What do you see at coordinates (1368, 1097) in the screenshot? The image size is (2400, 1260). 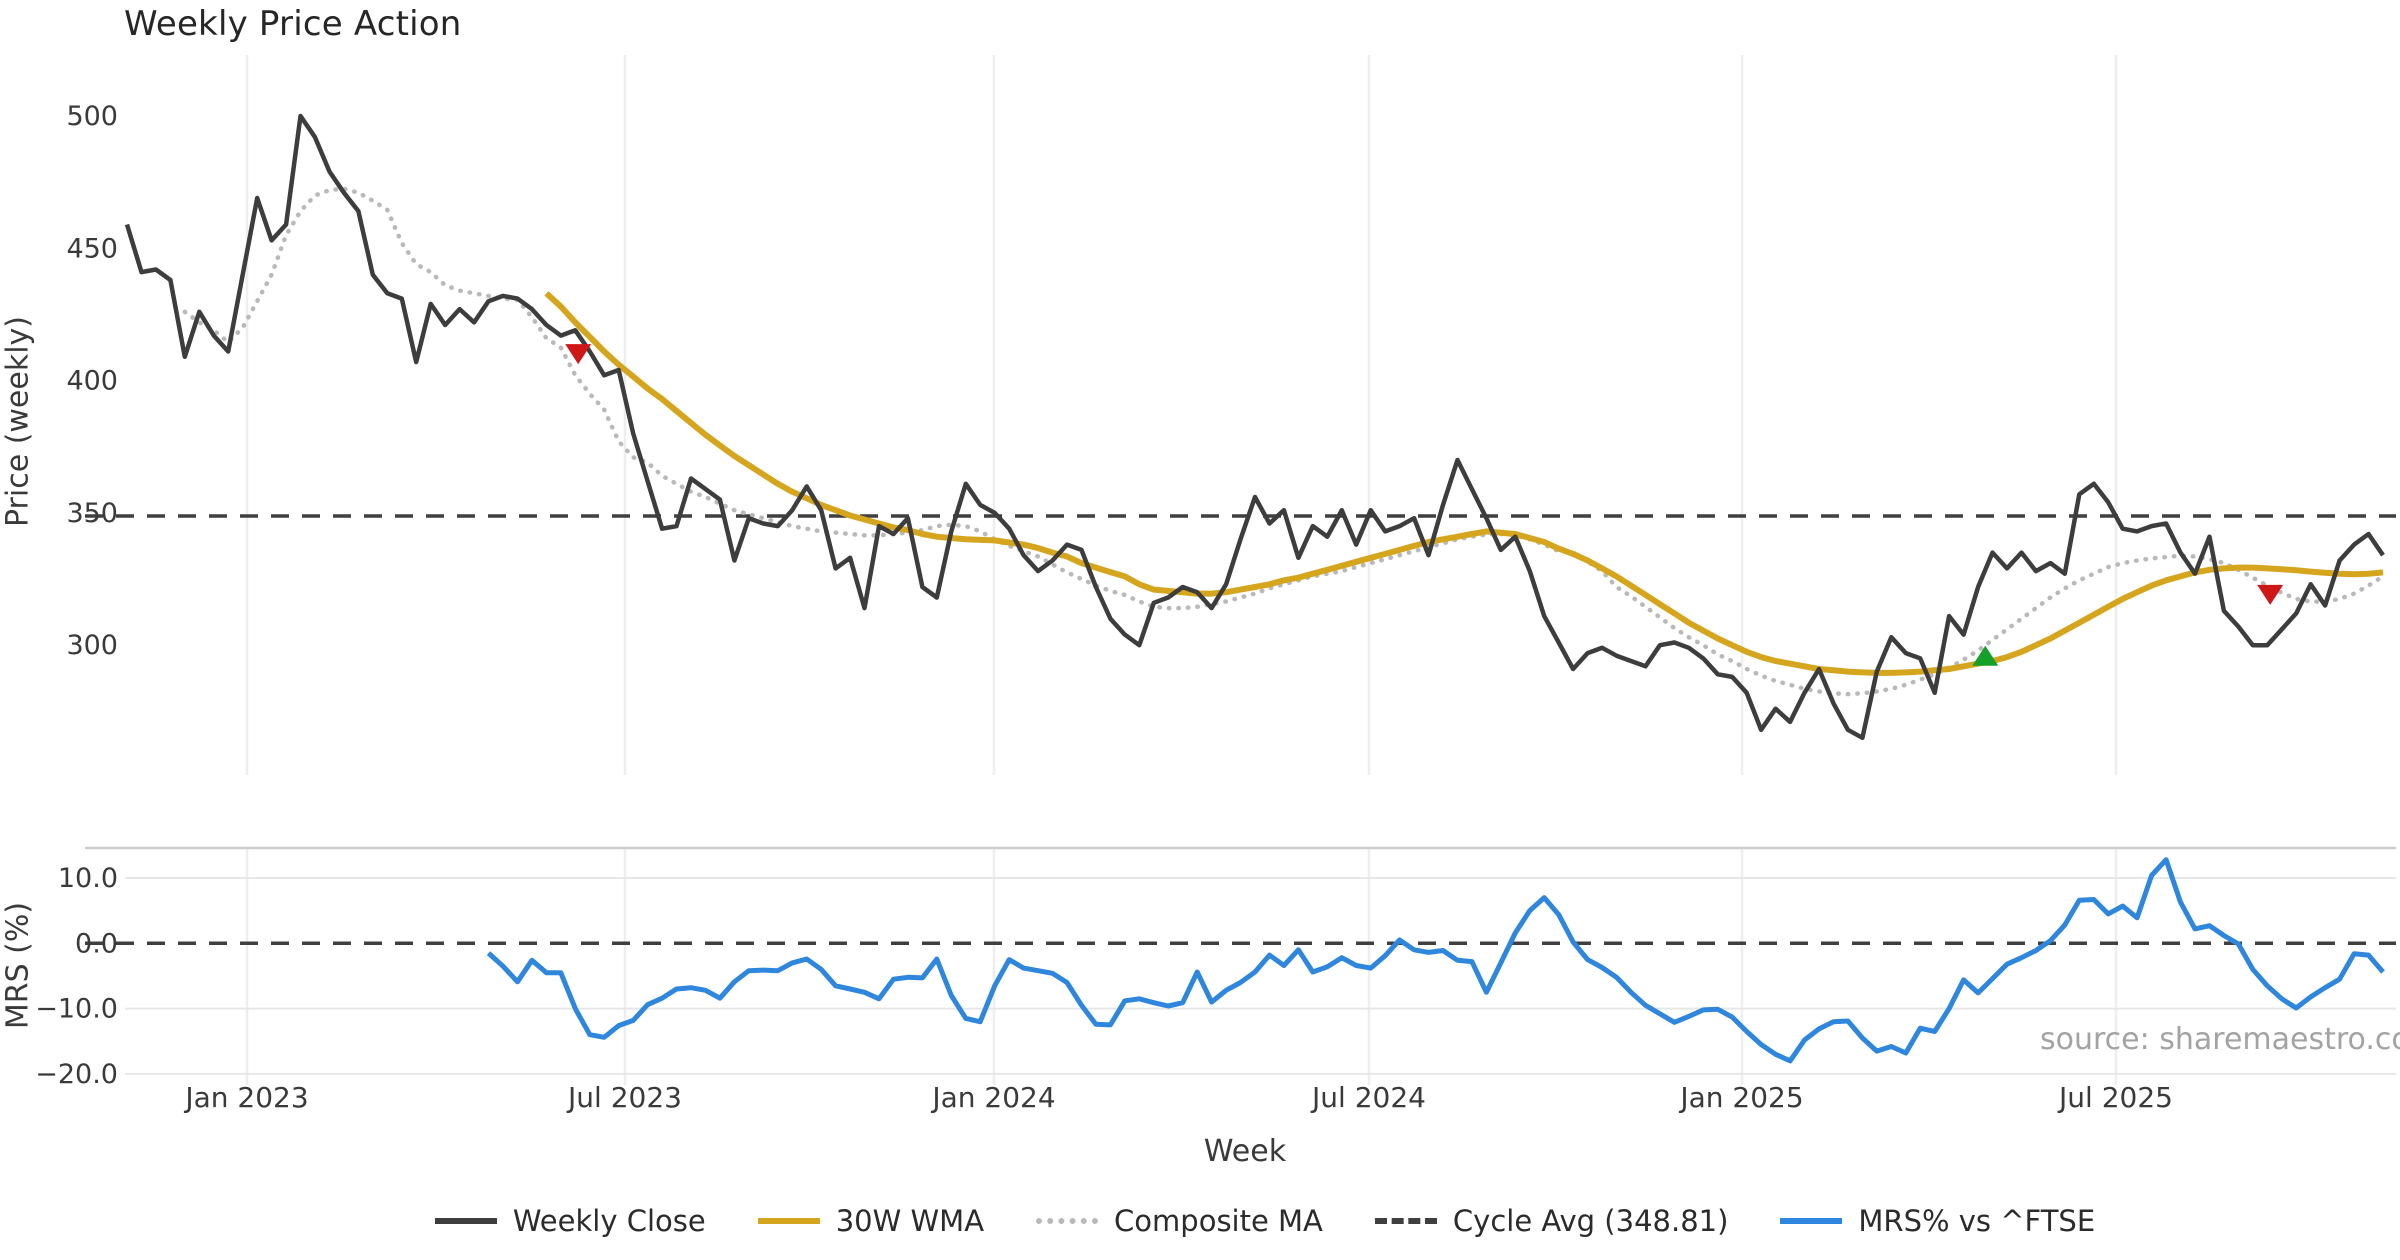 I see `svg-text: Jul 2024` at bounding box center [1368, 1097].